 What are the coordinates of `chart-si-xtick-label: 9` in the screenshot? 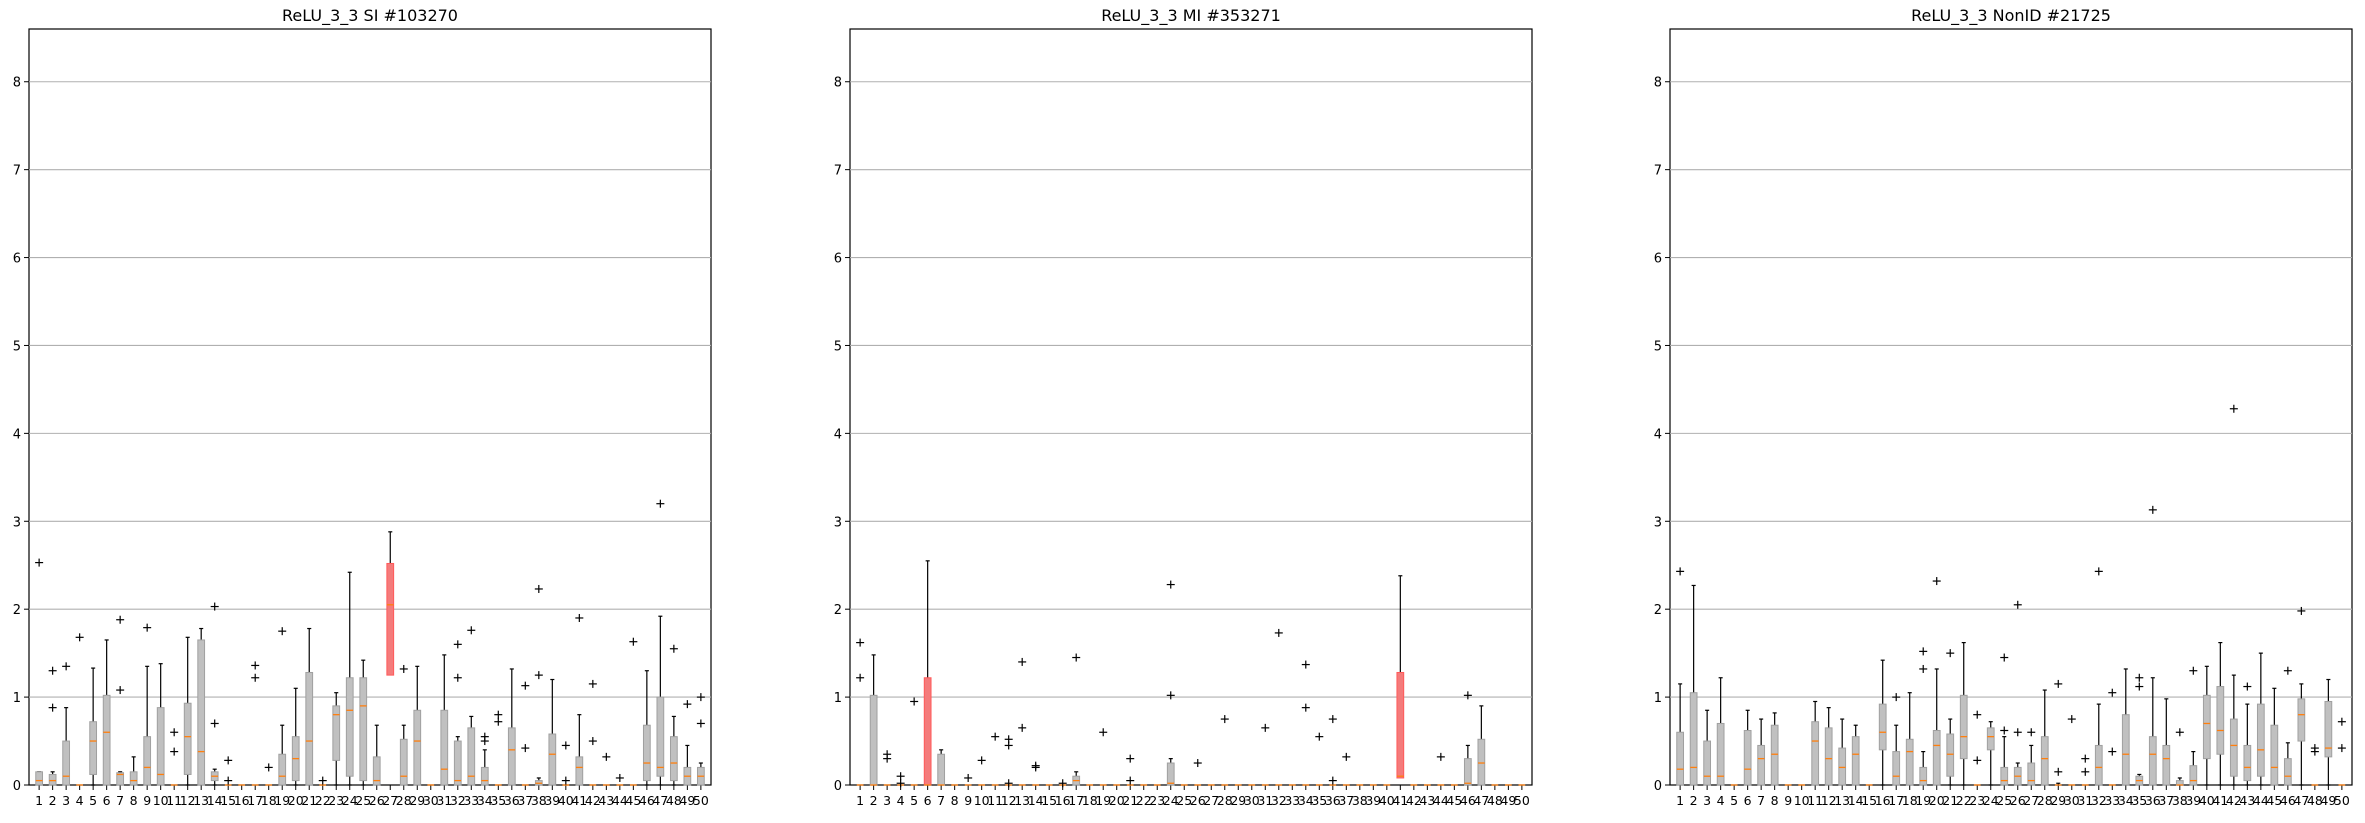 It's located at (147, 800).